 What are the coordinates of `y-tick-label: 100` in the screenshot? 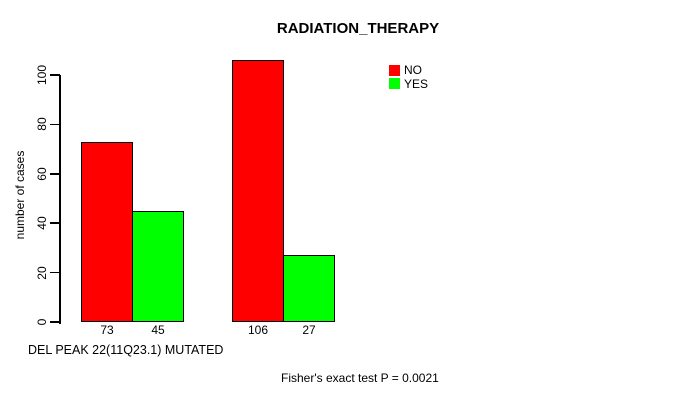 It's located at (42, 75).